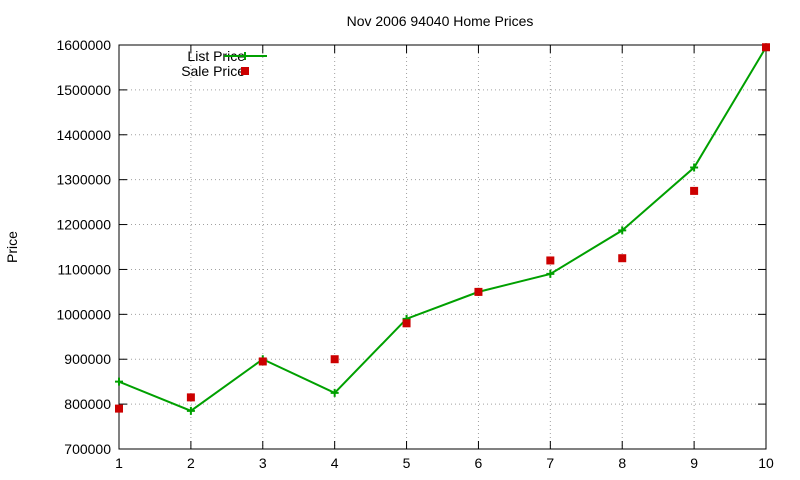 This screenshot has height=480, width=800. Describe the element at coordinates (622, 463) in the screenshot. I see `x-tick-label: 8` at that location.